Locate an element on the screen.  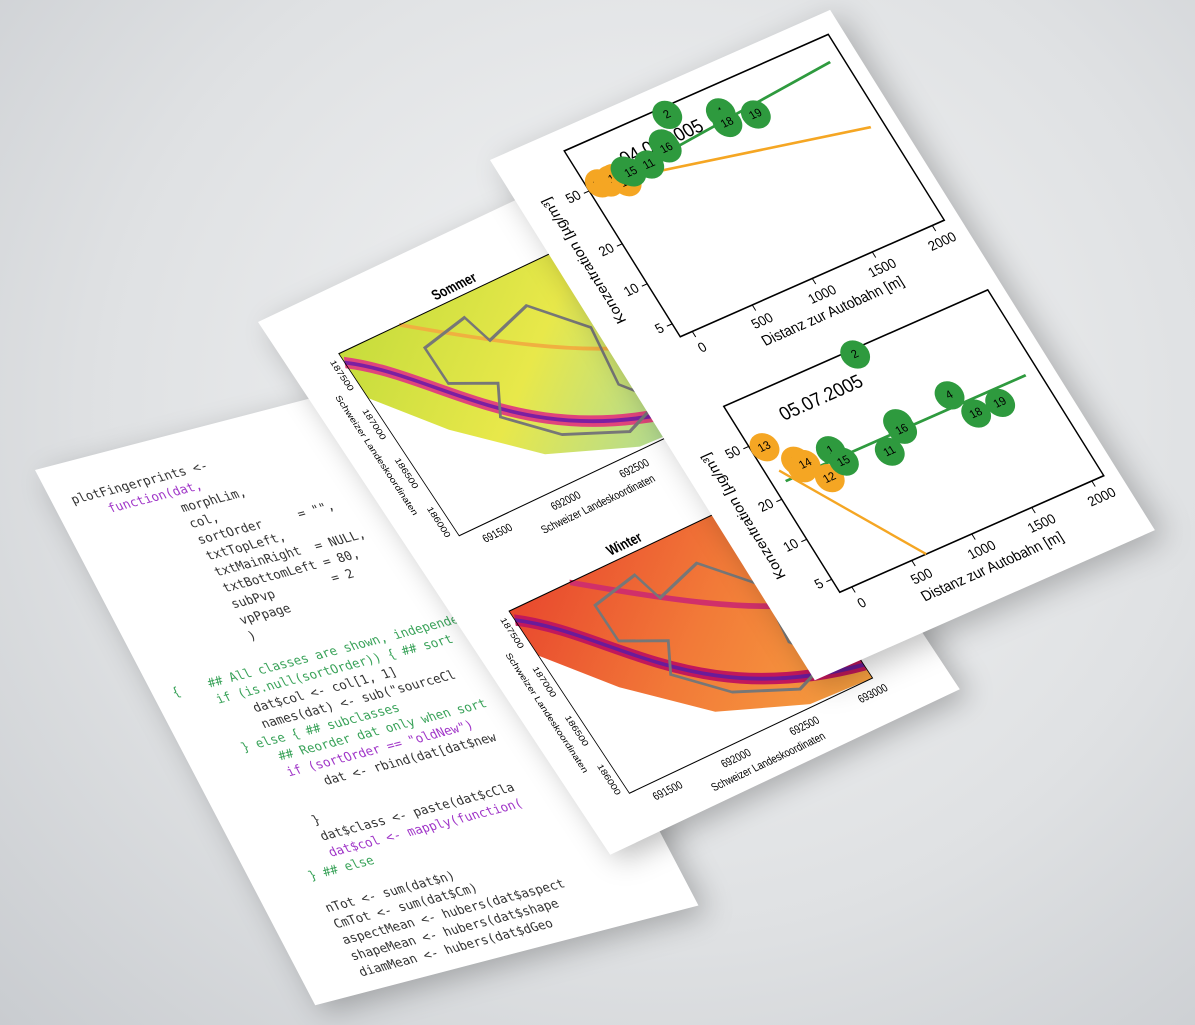
point-label: 12 is located at coordinates (830, 478).